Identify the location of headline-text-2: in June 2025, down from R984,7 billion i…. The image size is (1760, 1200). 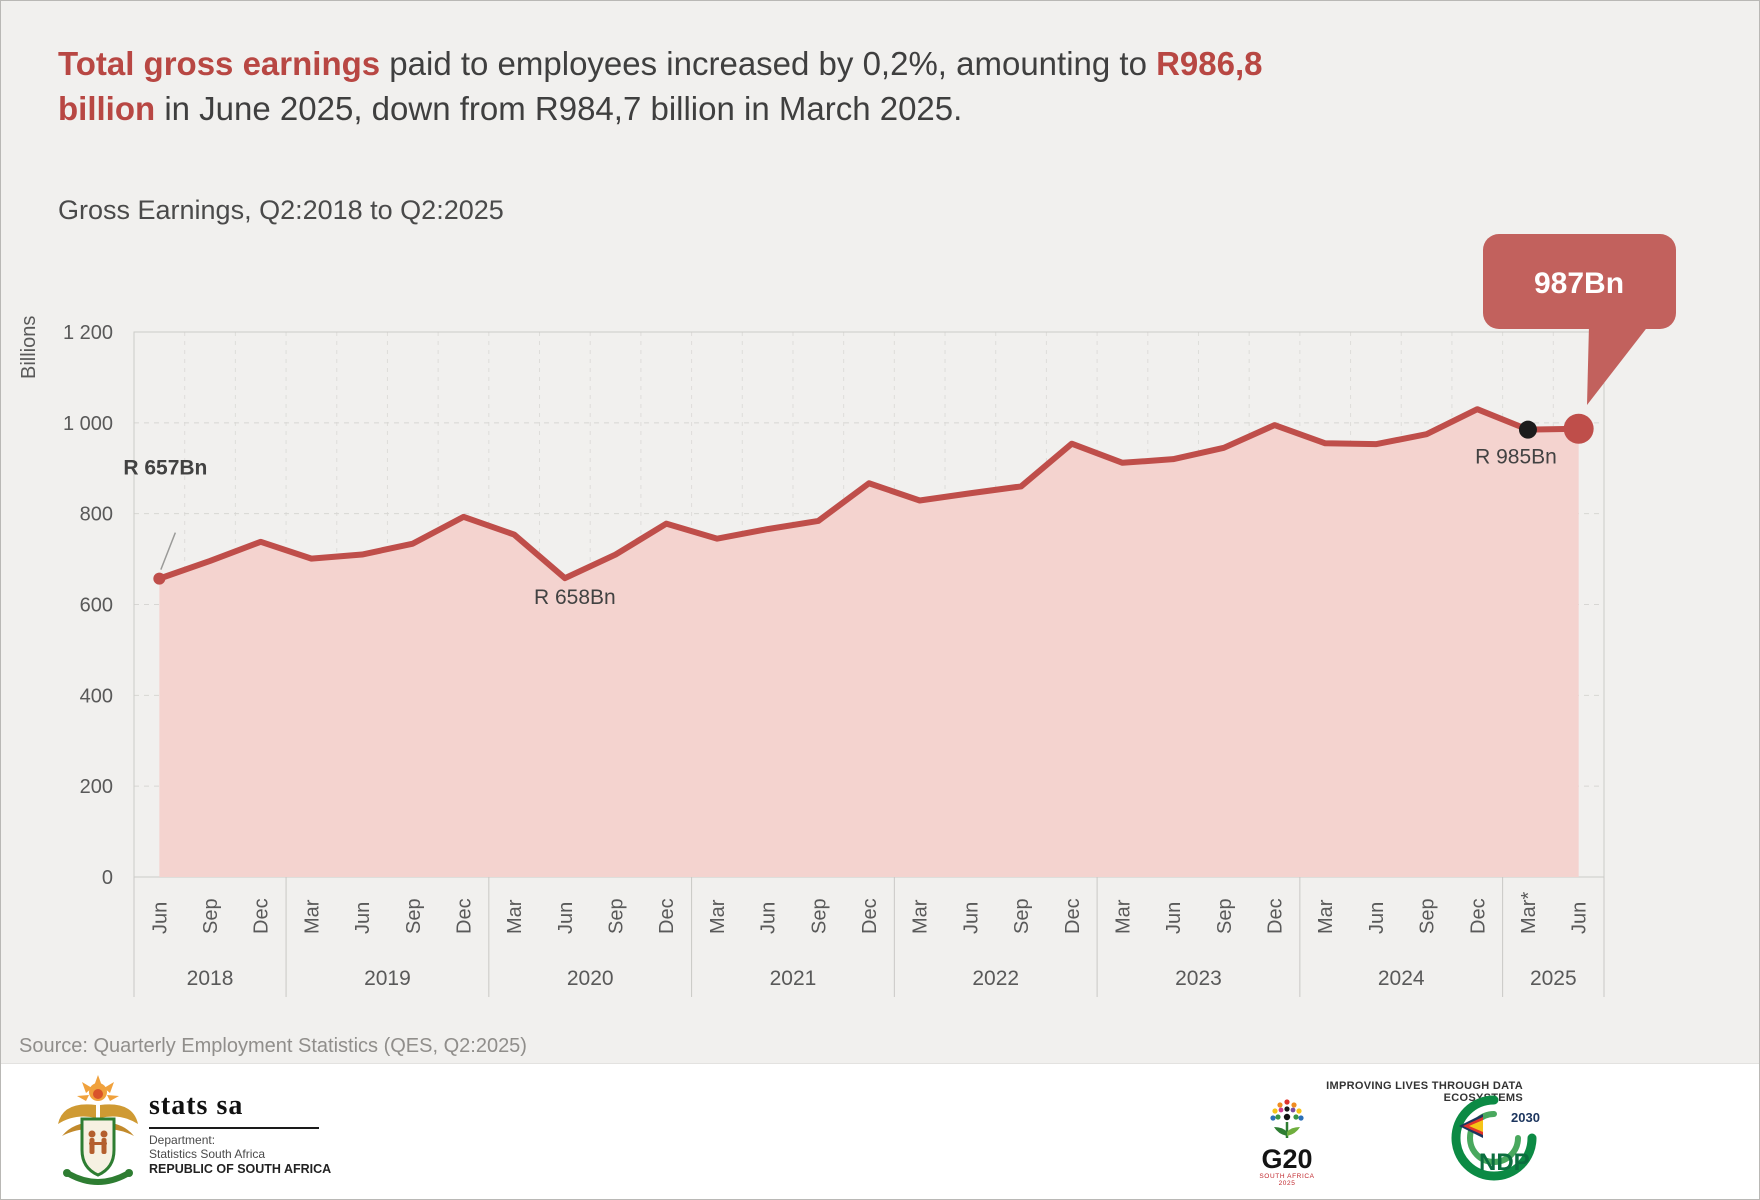
(559, 108).